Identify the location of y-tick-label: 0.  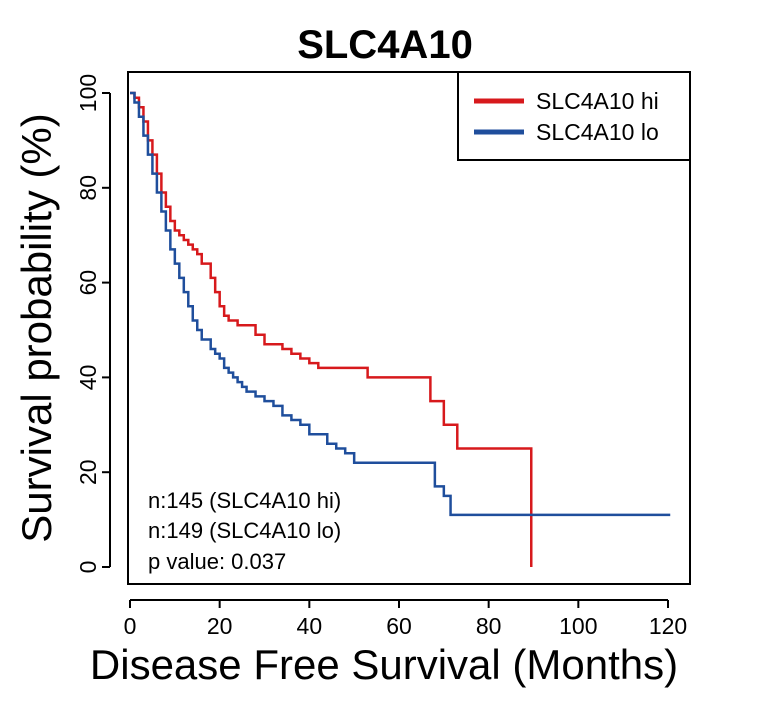
(88, 567).